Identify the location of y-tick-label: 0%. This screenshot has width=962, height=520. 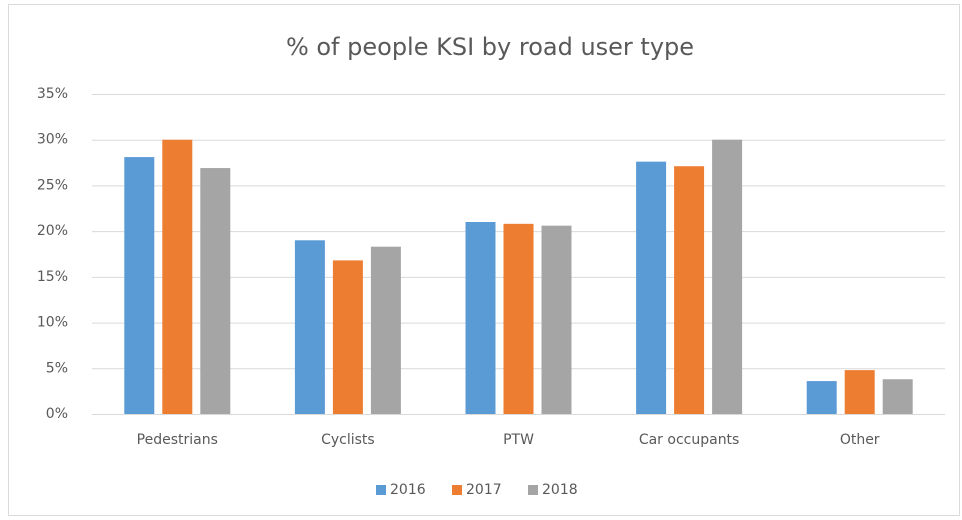
(57, 414).